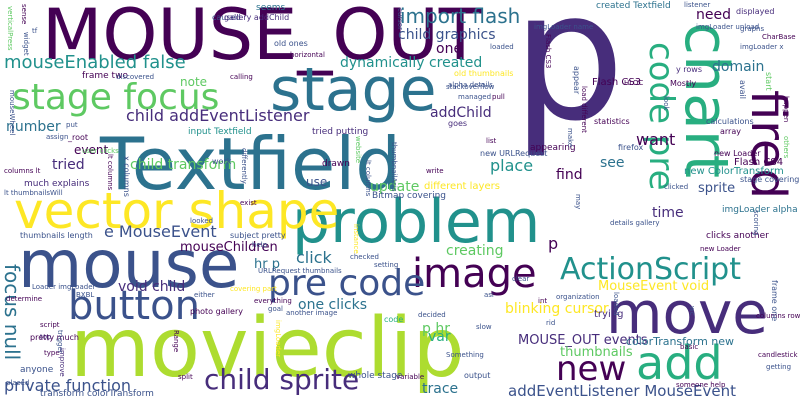 This screenshot has width=800, height=400. I want to click on word-much-explains: much explains, so click(57, 184).